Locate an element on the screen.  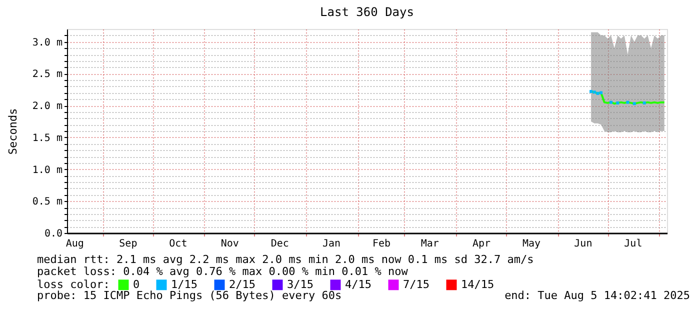
legend-label: 0 is located at coordinates (136, 284).